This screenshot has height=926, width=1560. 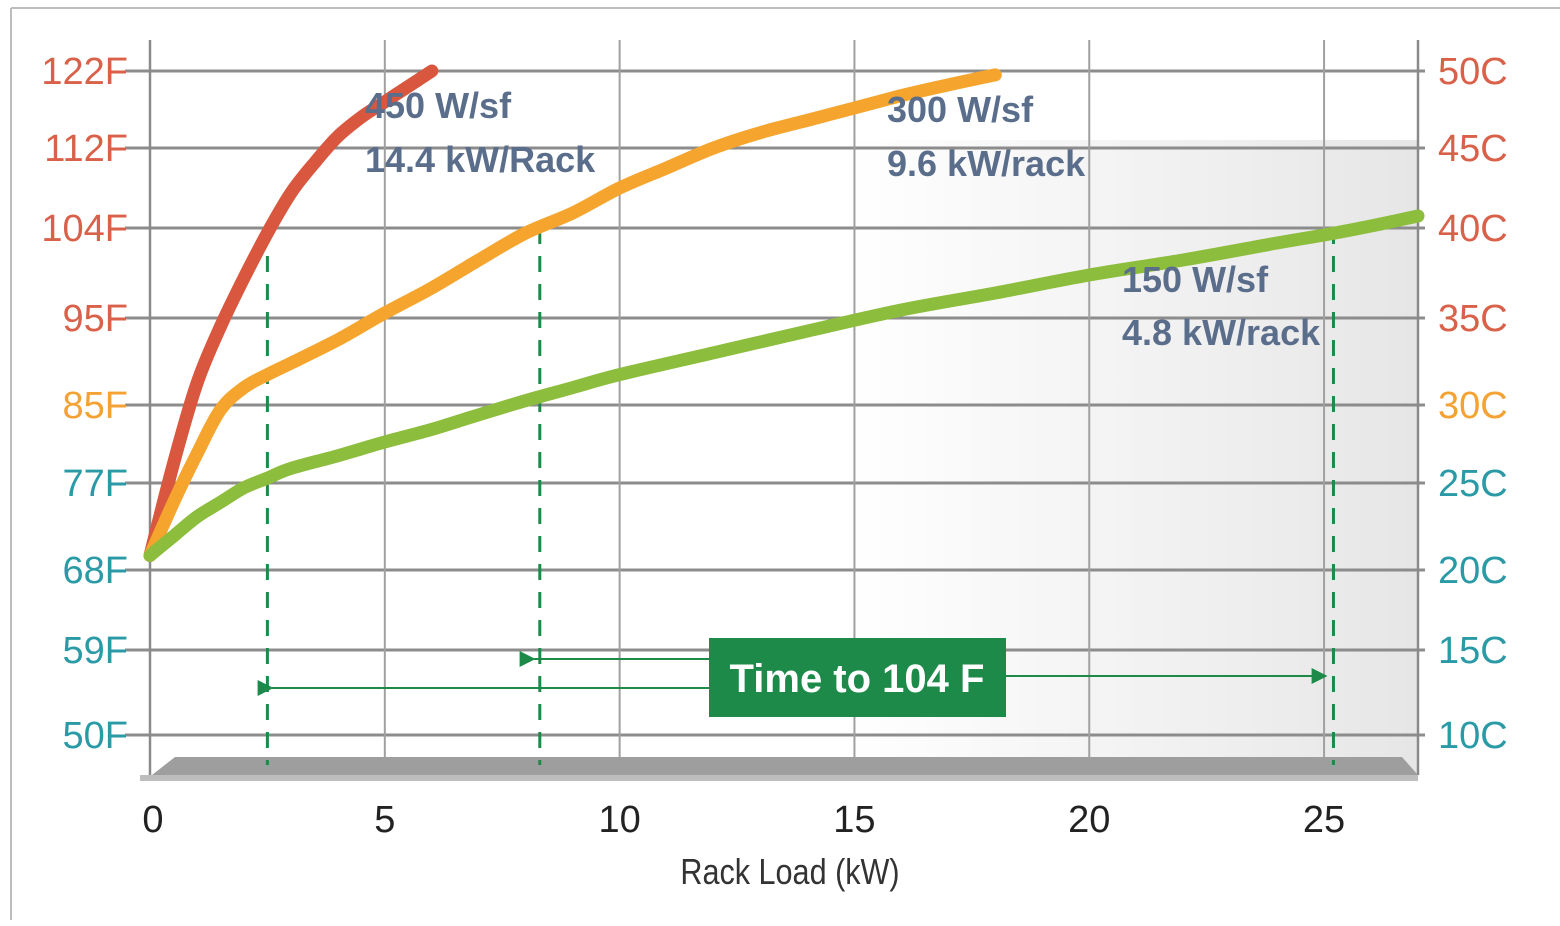 I want to click on label-450-line1: 450 W/sf, so click(x=438, y=105).